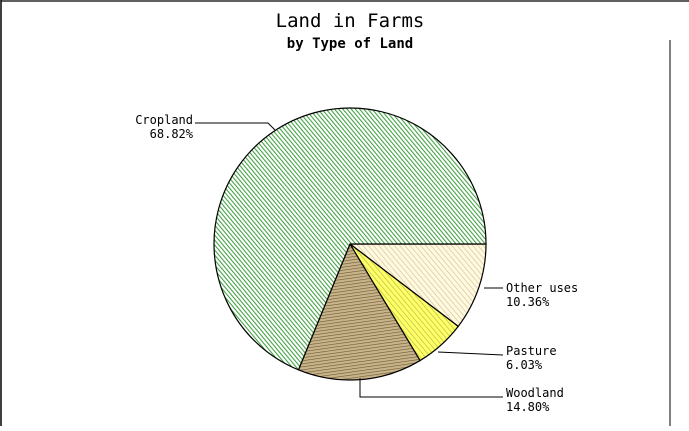  I want to click on pie-slice-other-uses, so click(417, 285).